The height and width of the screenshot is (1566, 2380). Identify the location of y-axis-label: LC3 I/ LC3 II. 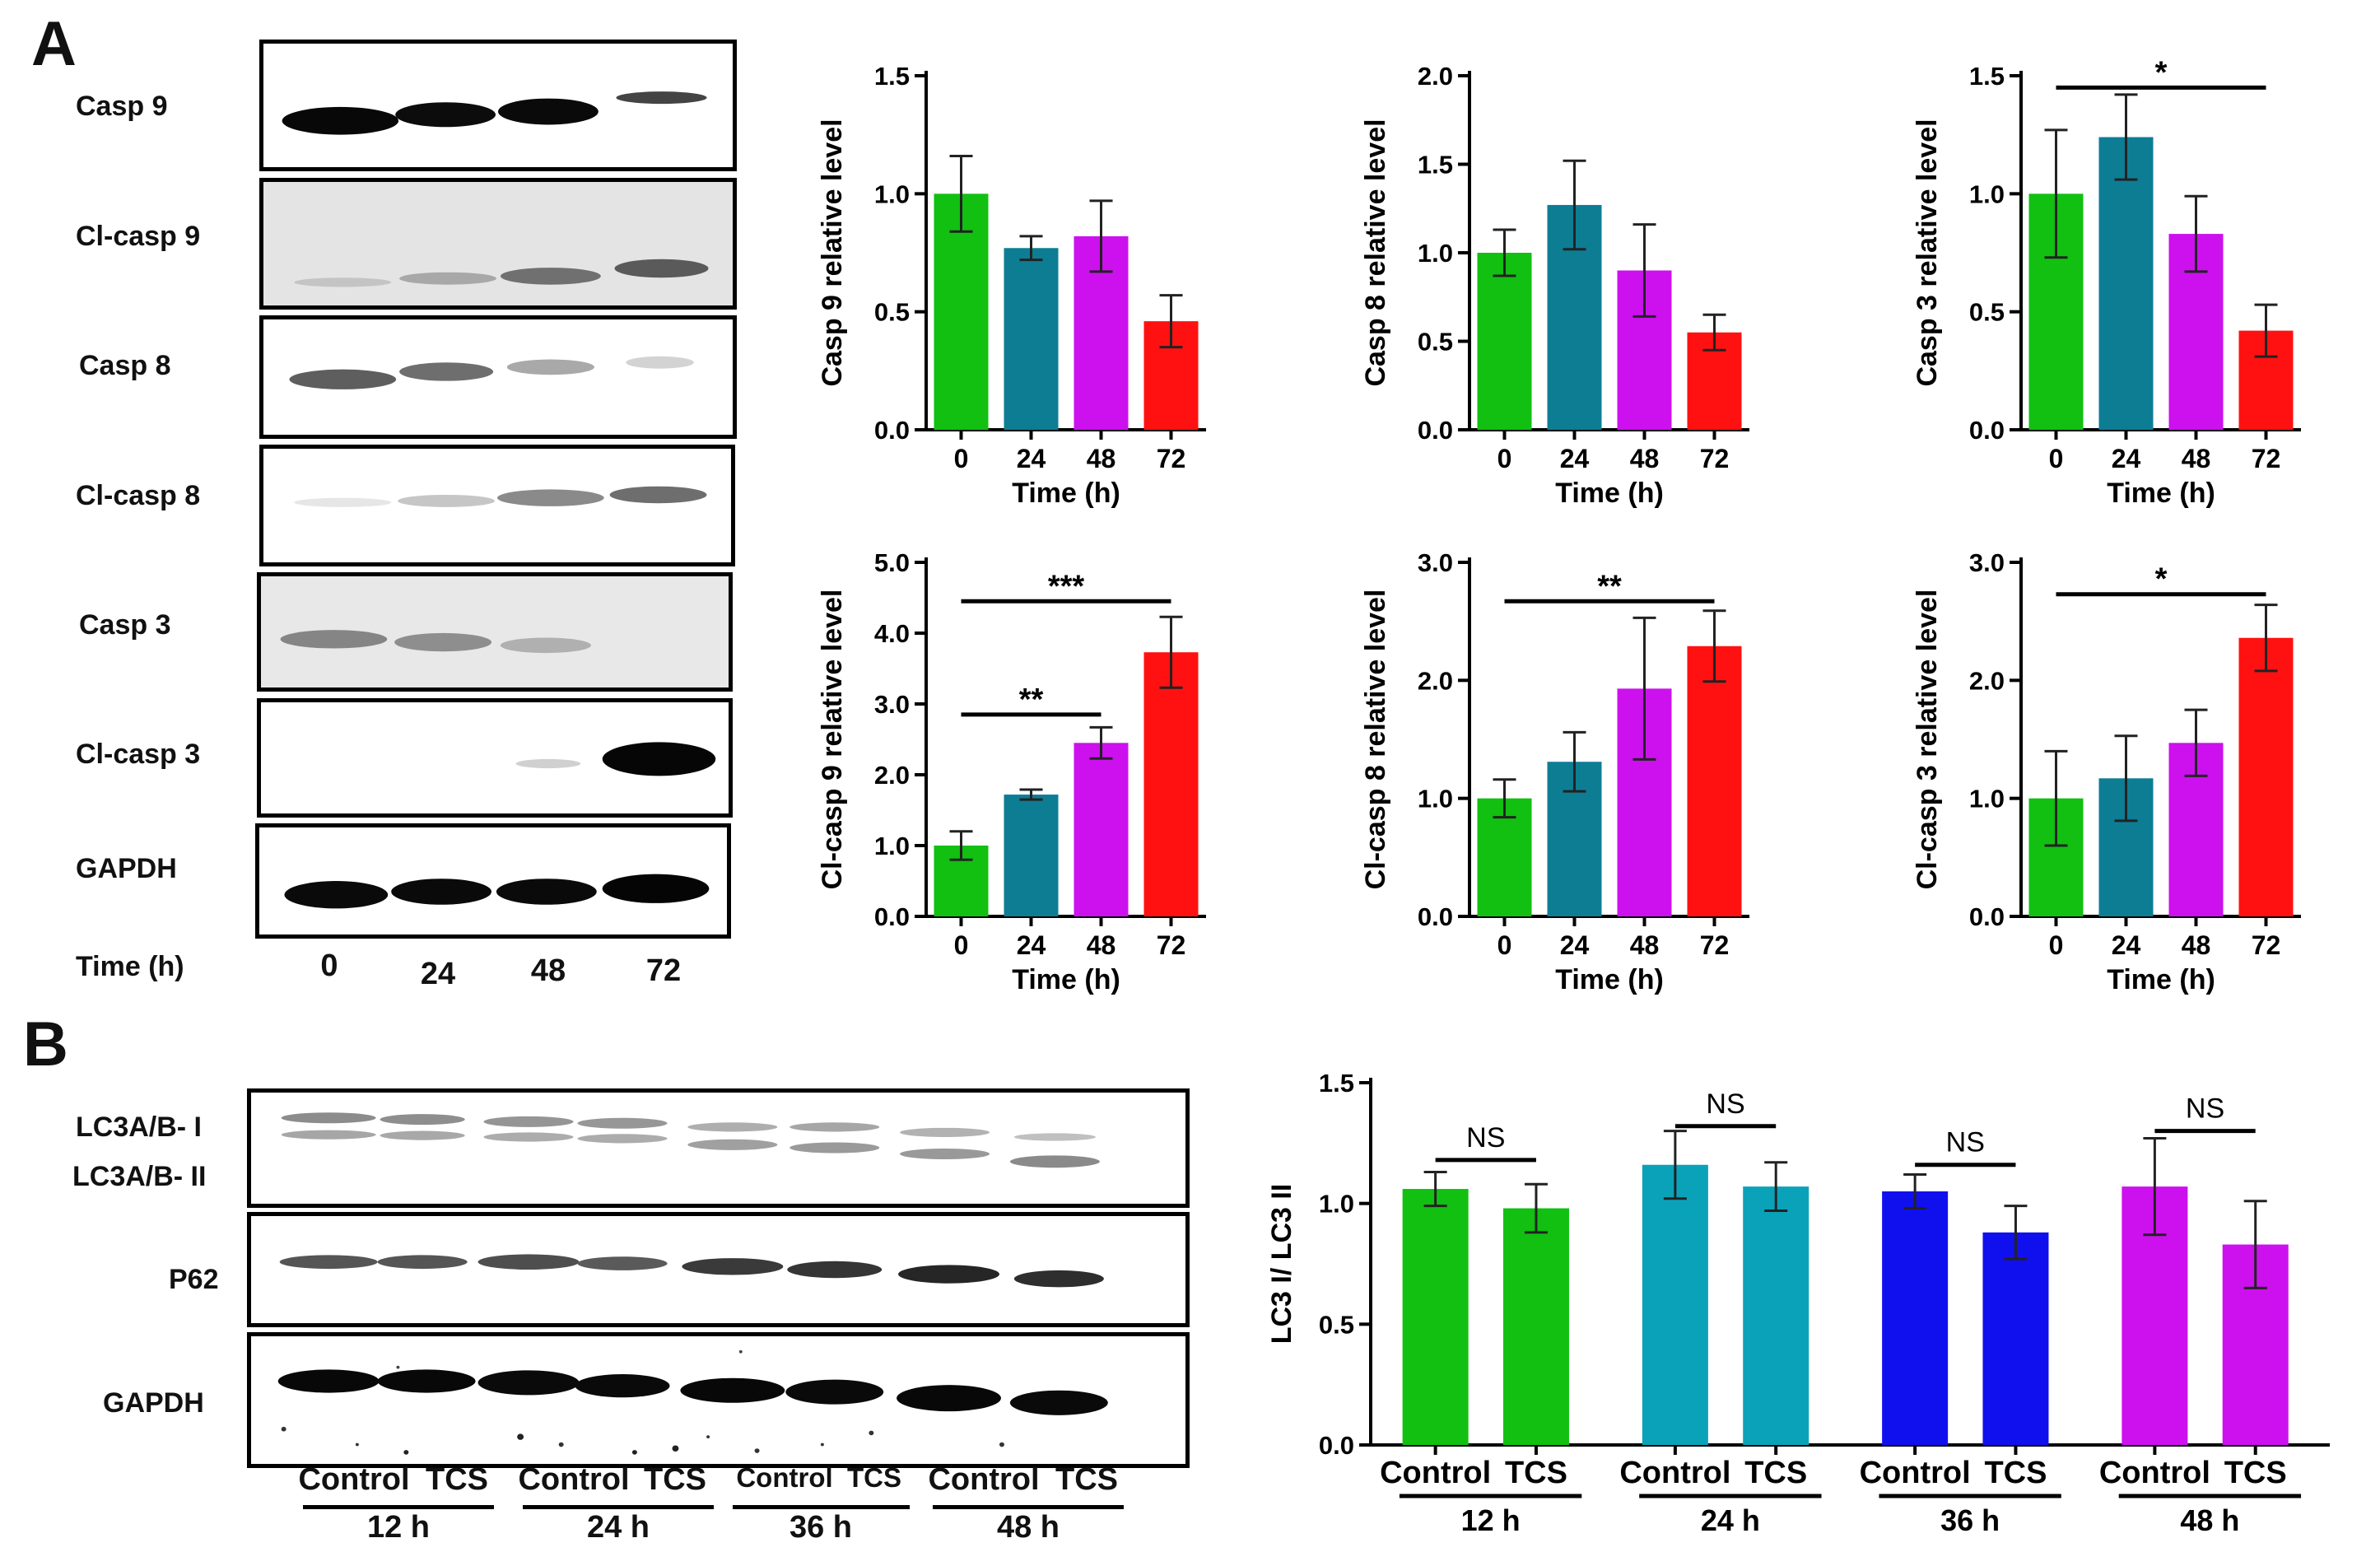
(1281, 1264).